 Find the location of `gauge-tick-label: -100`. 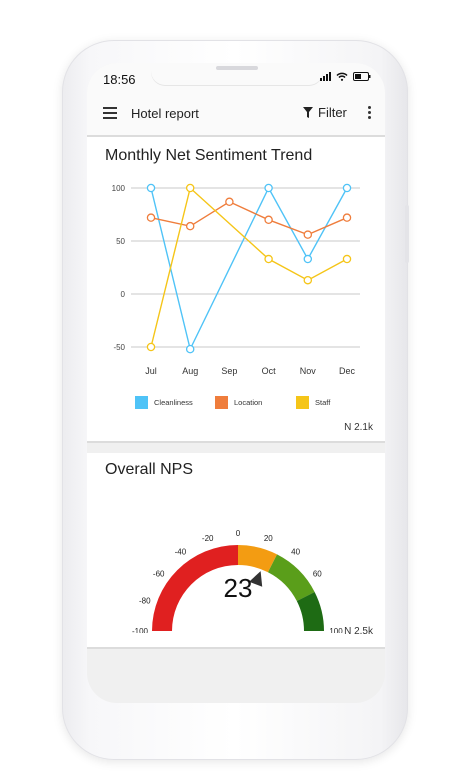

gauge-tick-label: -100 is located at coordinates (140, 630).